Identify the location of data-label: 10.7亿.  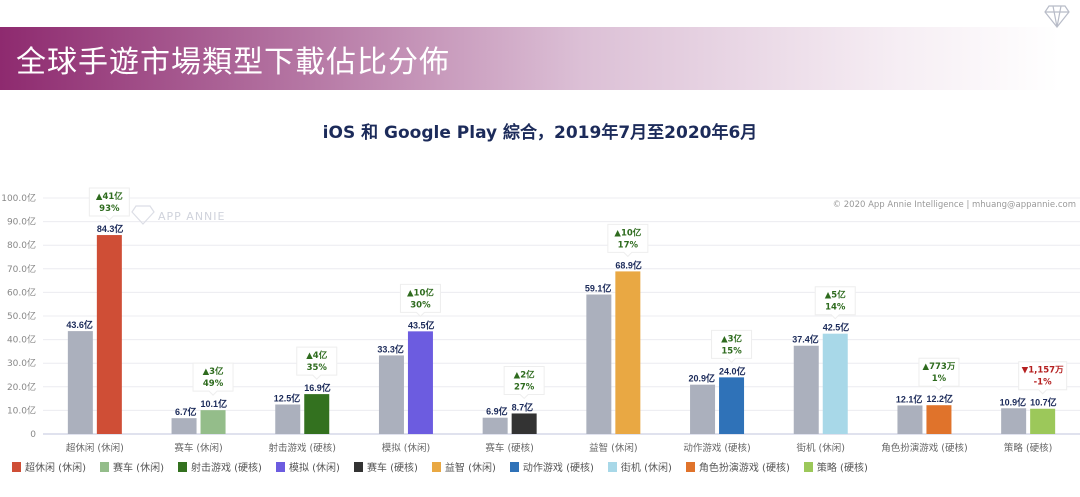
(1043, 402).